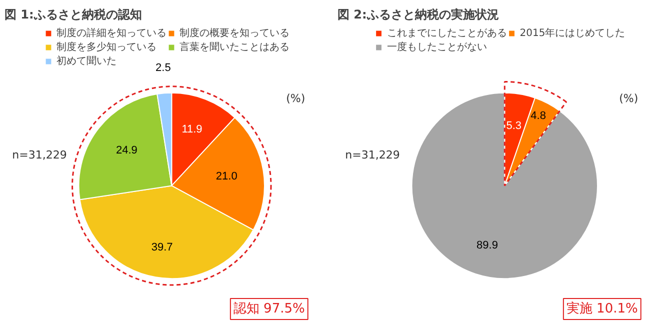  I want to click on data-label: 4.8, so click(538, 116).